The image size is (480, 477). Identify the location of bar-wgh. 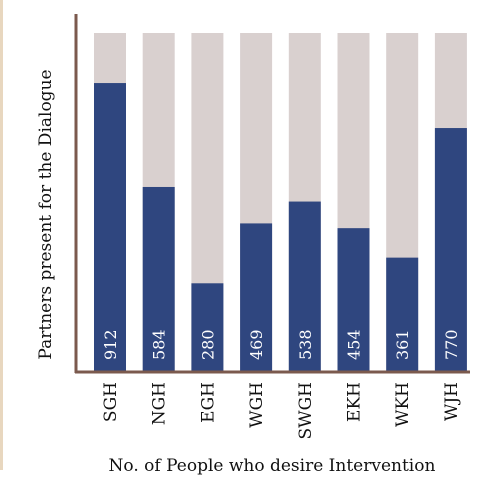
(256, 297).